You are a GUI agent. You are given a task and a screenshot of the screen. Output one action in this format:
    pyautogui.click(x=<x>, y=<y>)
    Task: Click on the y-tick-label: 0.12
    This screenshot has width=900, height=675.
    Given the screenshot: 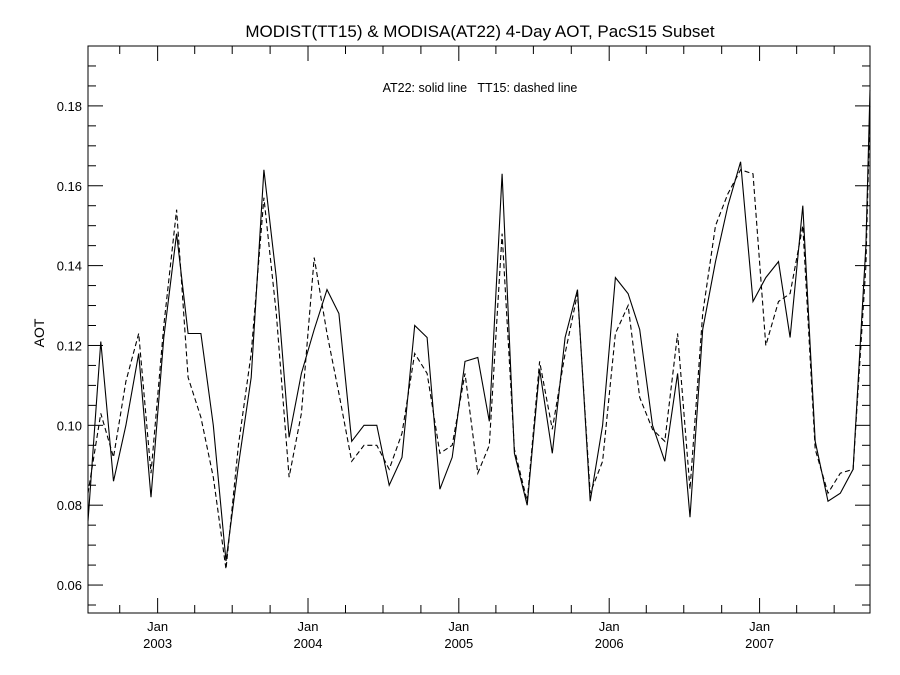 What is the action you would take?
    pyautogui.click(x=69, y=345)
    